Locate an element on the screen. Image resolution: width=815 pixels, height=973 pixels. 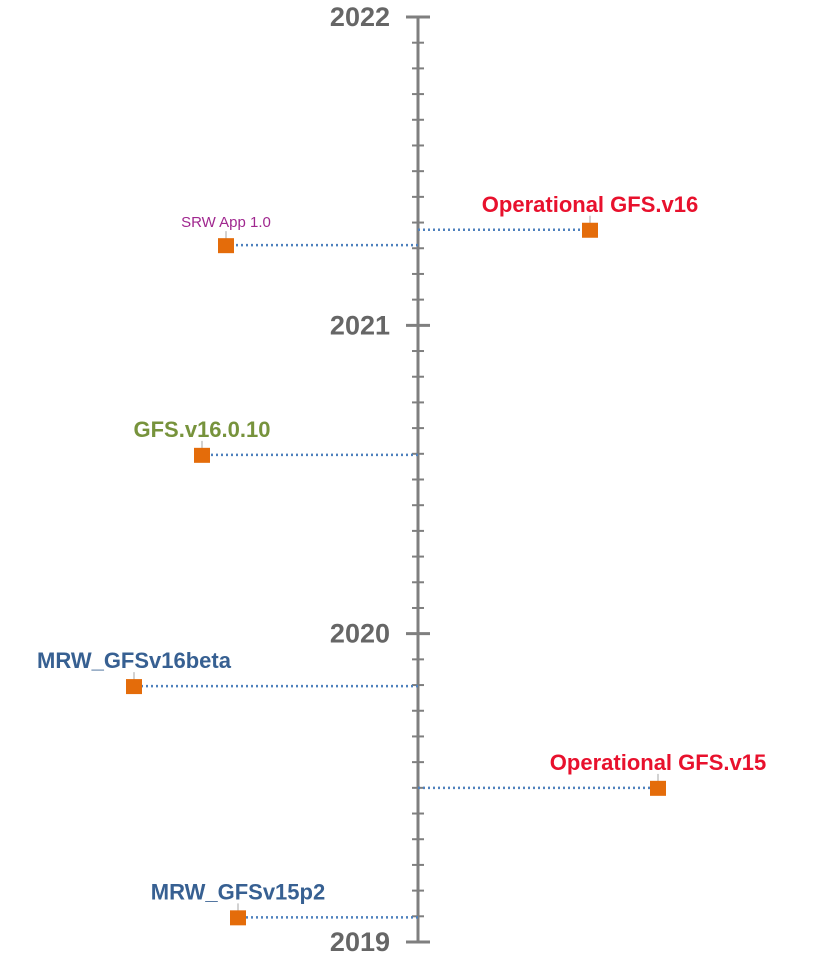
event-label: GFS.v16.0.10 is located at coordinates (202, 429).